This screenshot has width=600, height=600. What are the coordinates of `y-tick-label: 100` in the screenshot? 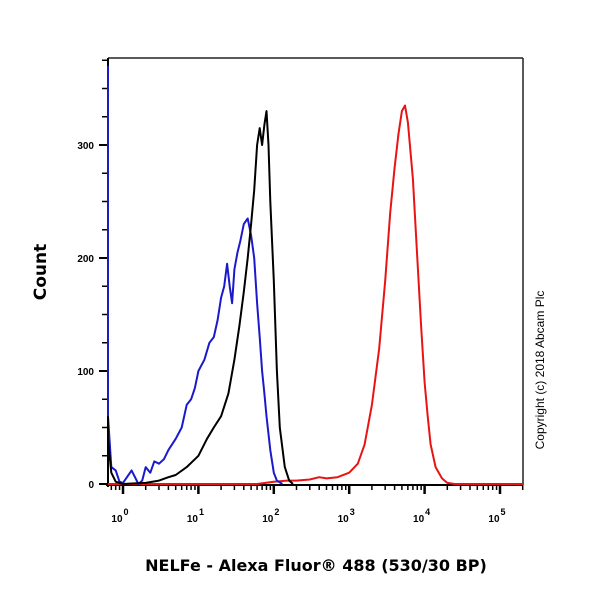 It's located at (85, 372).